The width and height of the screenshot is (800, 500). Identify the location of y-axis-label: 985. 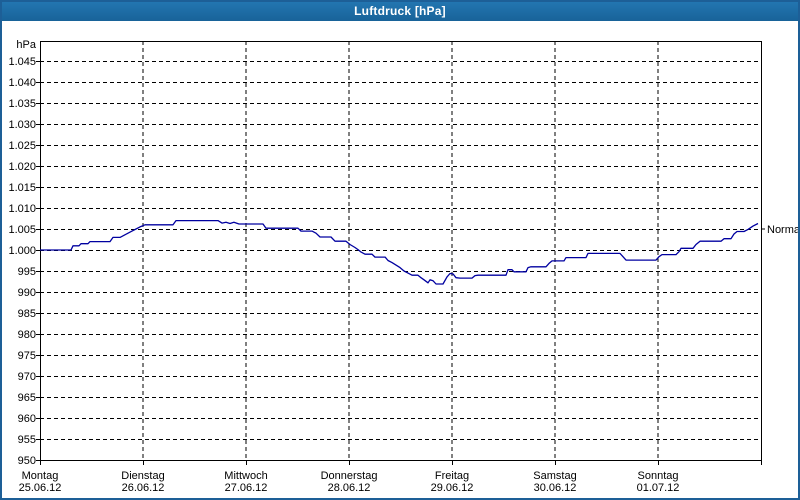
(27, 314).